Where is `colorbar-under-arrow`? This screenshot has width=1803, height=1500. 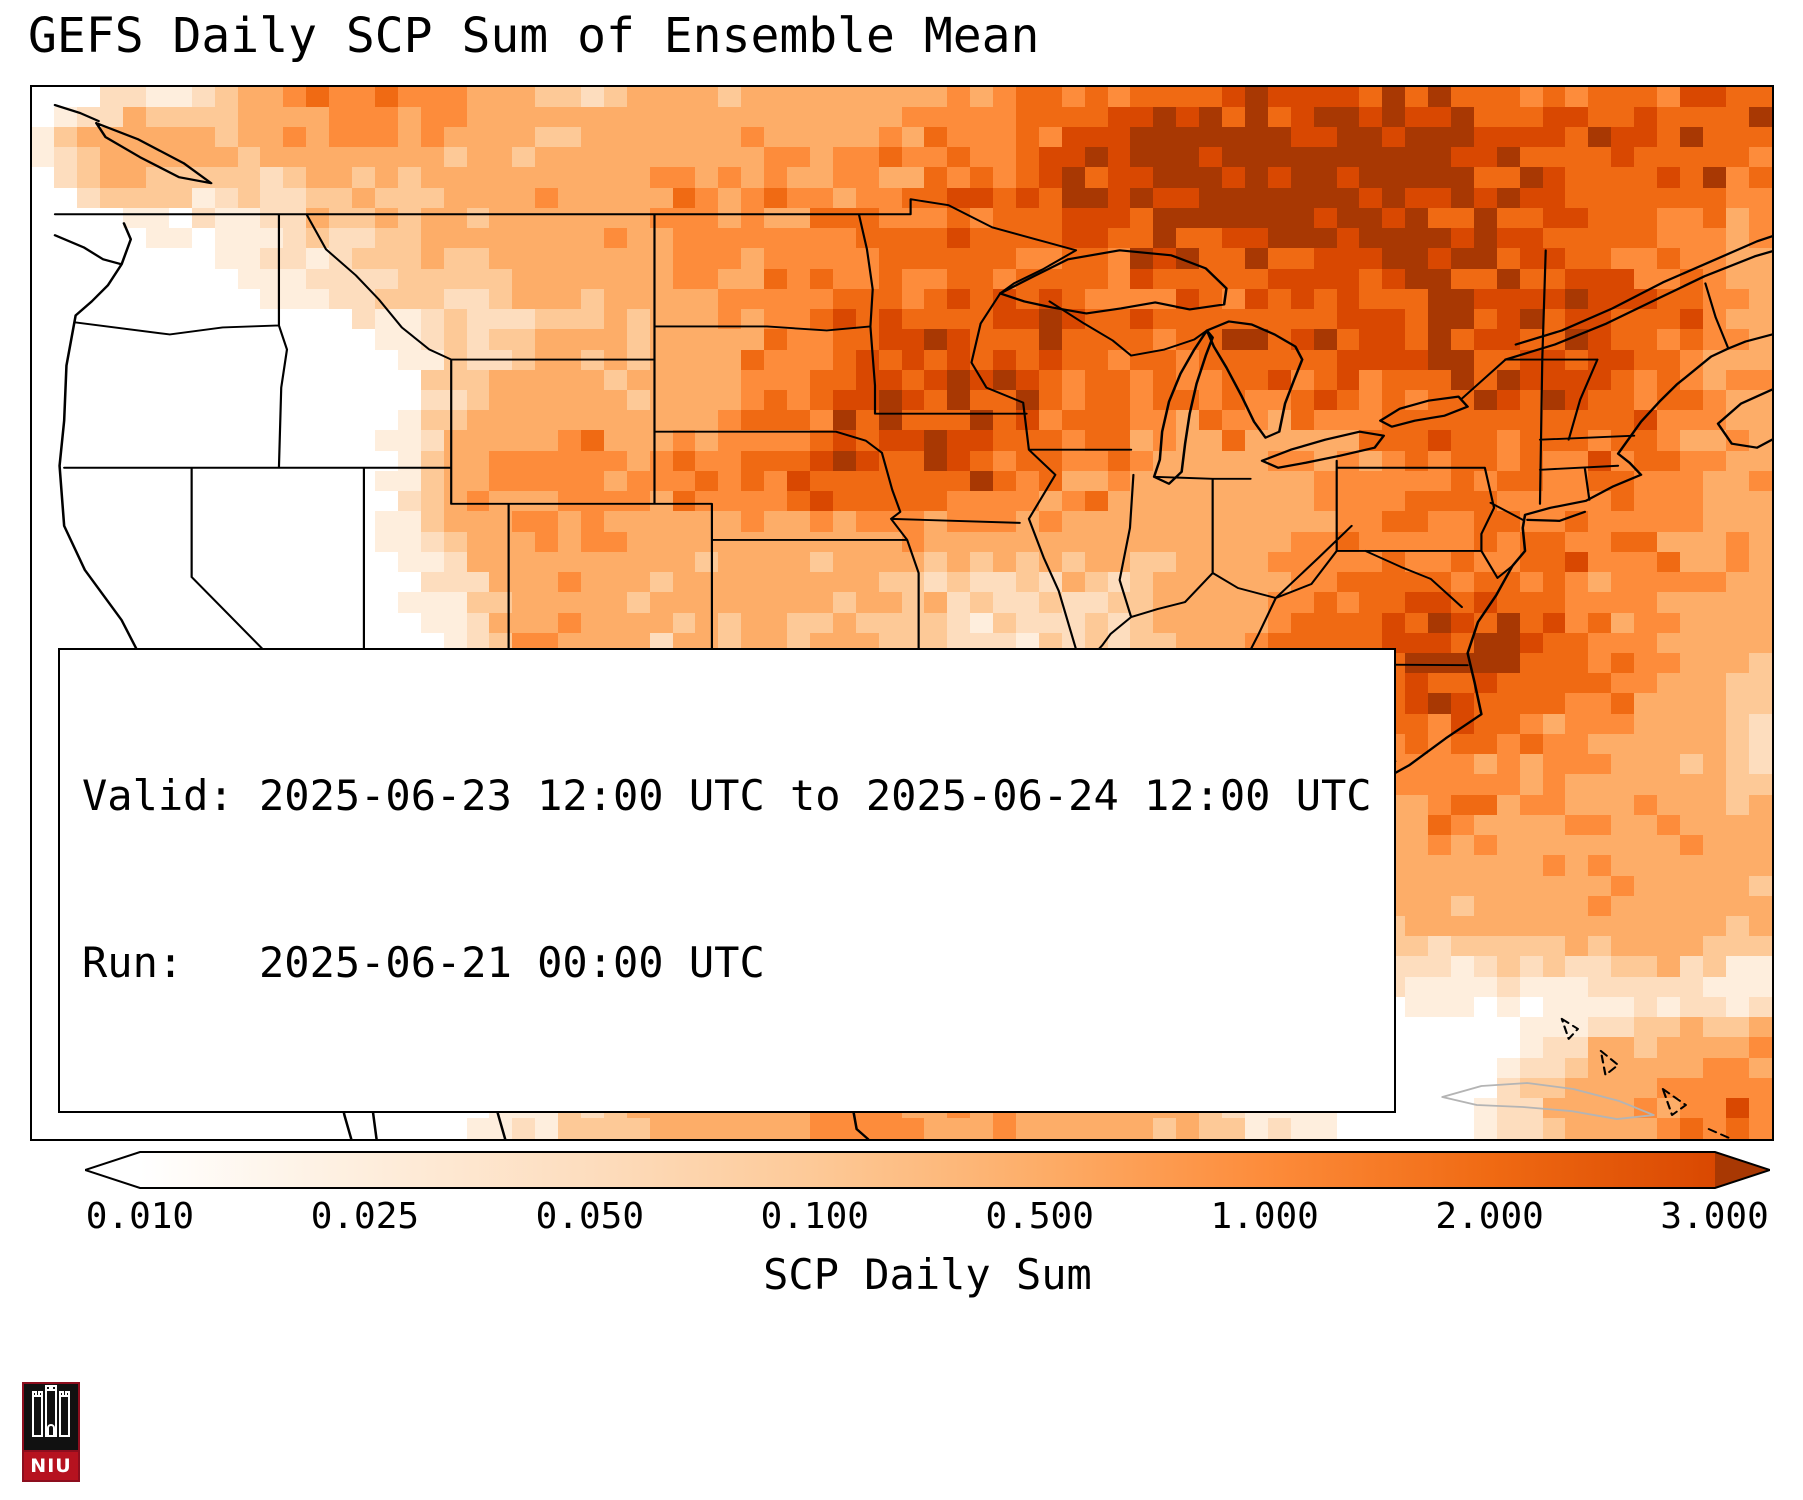
colorbar-under-arrow is located at coordinates (112, 1170).